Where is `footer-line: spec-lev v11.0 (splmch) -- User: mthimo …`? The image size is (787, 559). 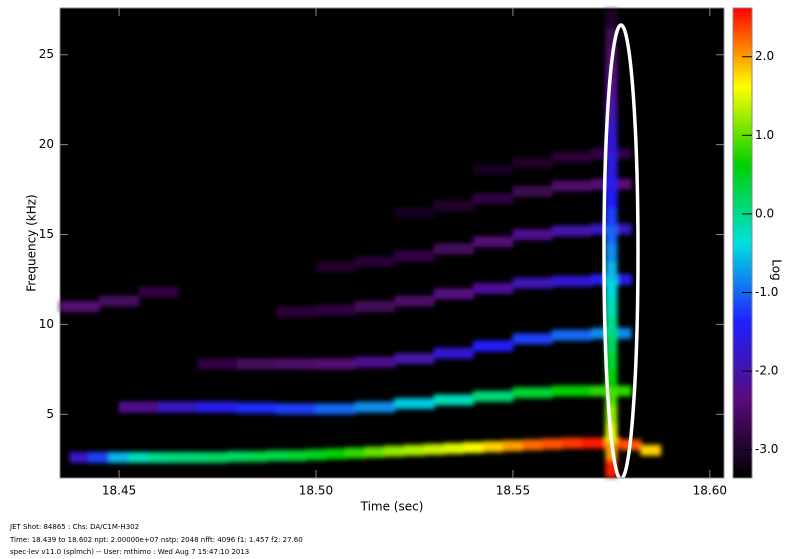
footer-line: spec-lev v11.0 (splmch) -- User: mthimo … is located at coordinates (129, 552).